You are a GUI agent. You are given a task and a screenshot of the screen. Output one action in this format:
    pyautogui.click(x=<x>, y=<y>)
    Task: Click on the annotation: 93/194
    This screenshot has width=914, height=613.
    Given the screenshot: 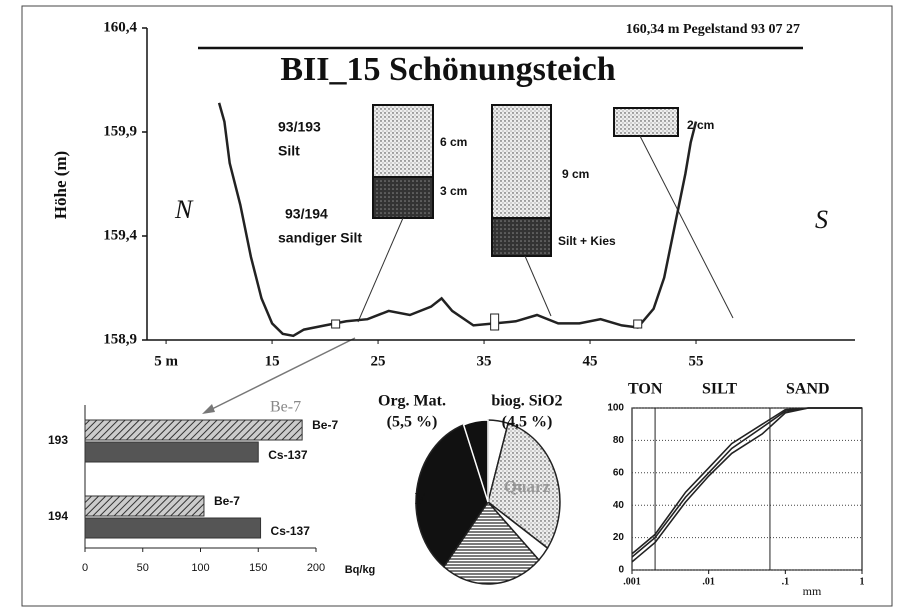 What is the action you would take?
    pyautogui.click(x=306, y=214)
    